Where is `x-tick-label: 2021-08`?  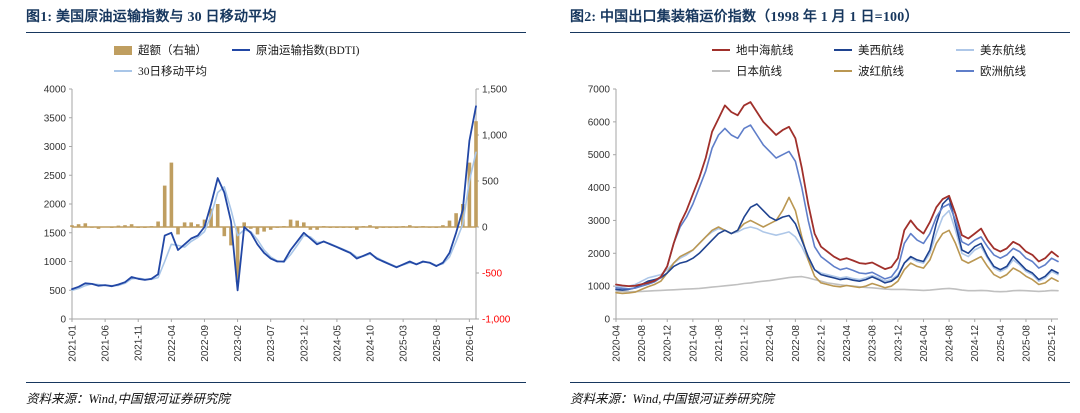
x-tick-label: 2021-08 is located at coordinates (719, 343).